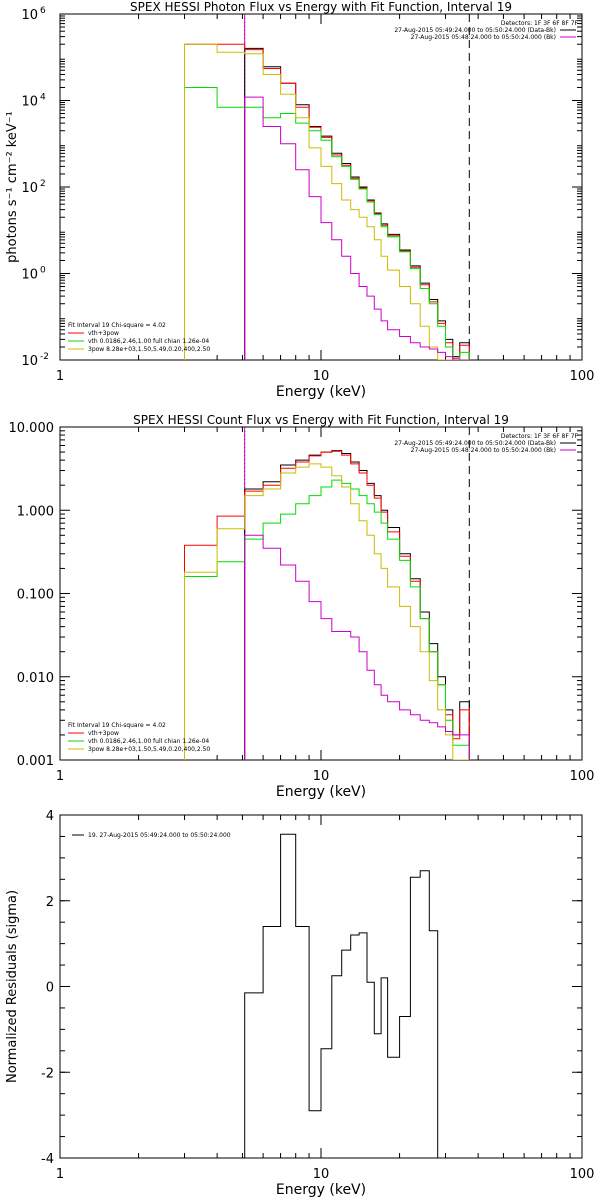  What do you see at coordinates (43, 98) in the screenshot?
I see `y-tick-exponent: 4` at bounding box center [43, 98].